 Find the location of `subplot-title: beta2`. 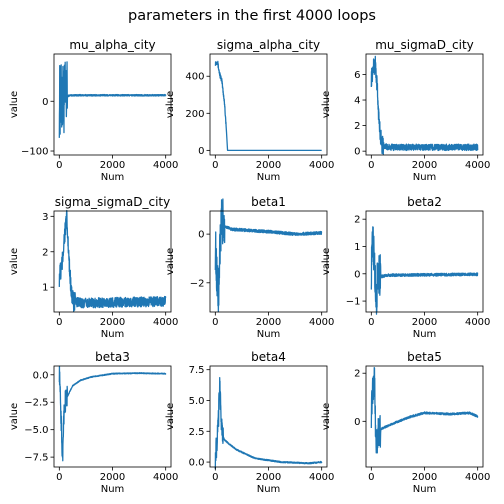

subplot-title: beta2 is located at coordinates (424, 202).